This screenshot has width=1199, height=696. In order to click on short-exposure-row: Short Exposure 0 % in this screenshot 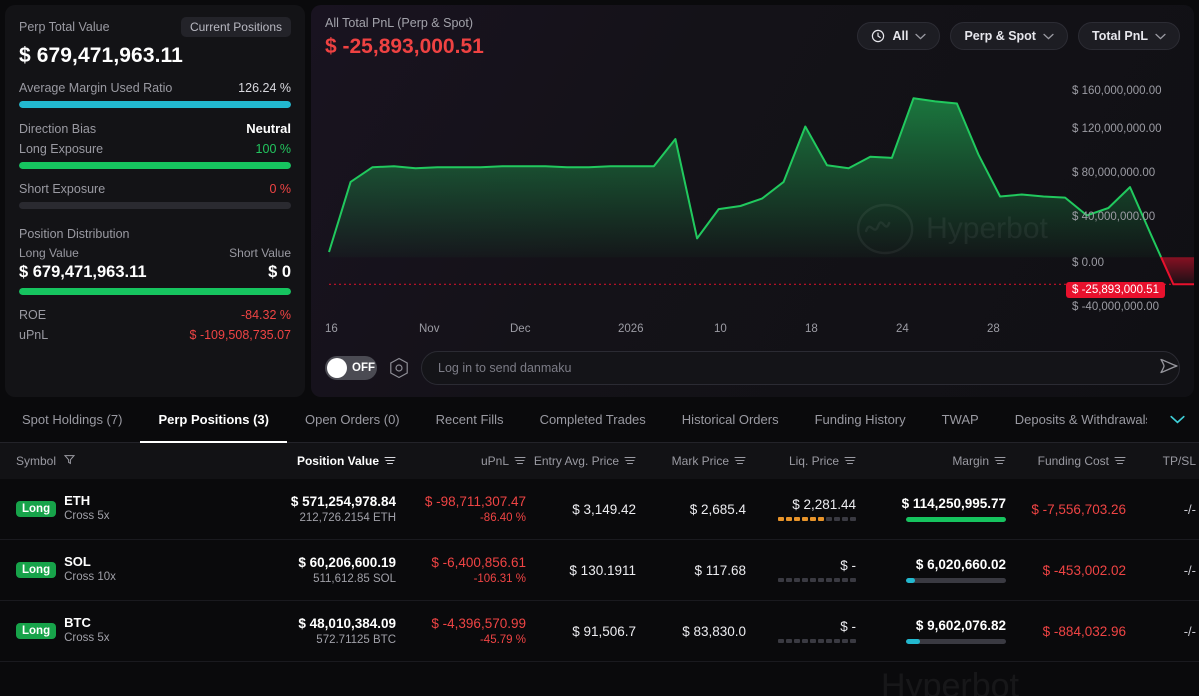, I will do `click(155, 189)`.